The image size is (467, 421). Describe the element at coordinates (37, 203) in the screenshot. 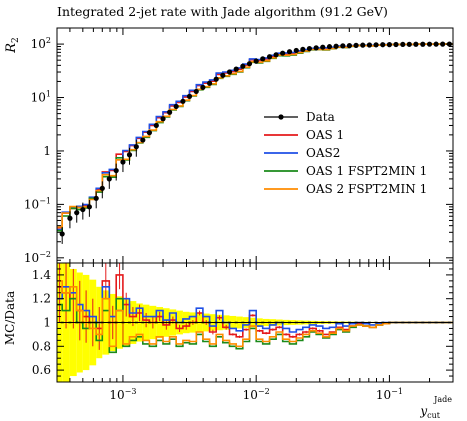

I see `y-tick-label: 10⁻¹` at that location.